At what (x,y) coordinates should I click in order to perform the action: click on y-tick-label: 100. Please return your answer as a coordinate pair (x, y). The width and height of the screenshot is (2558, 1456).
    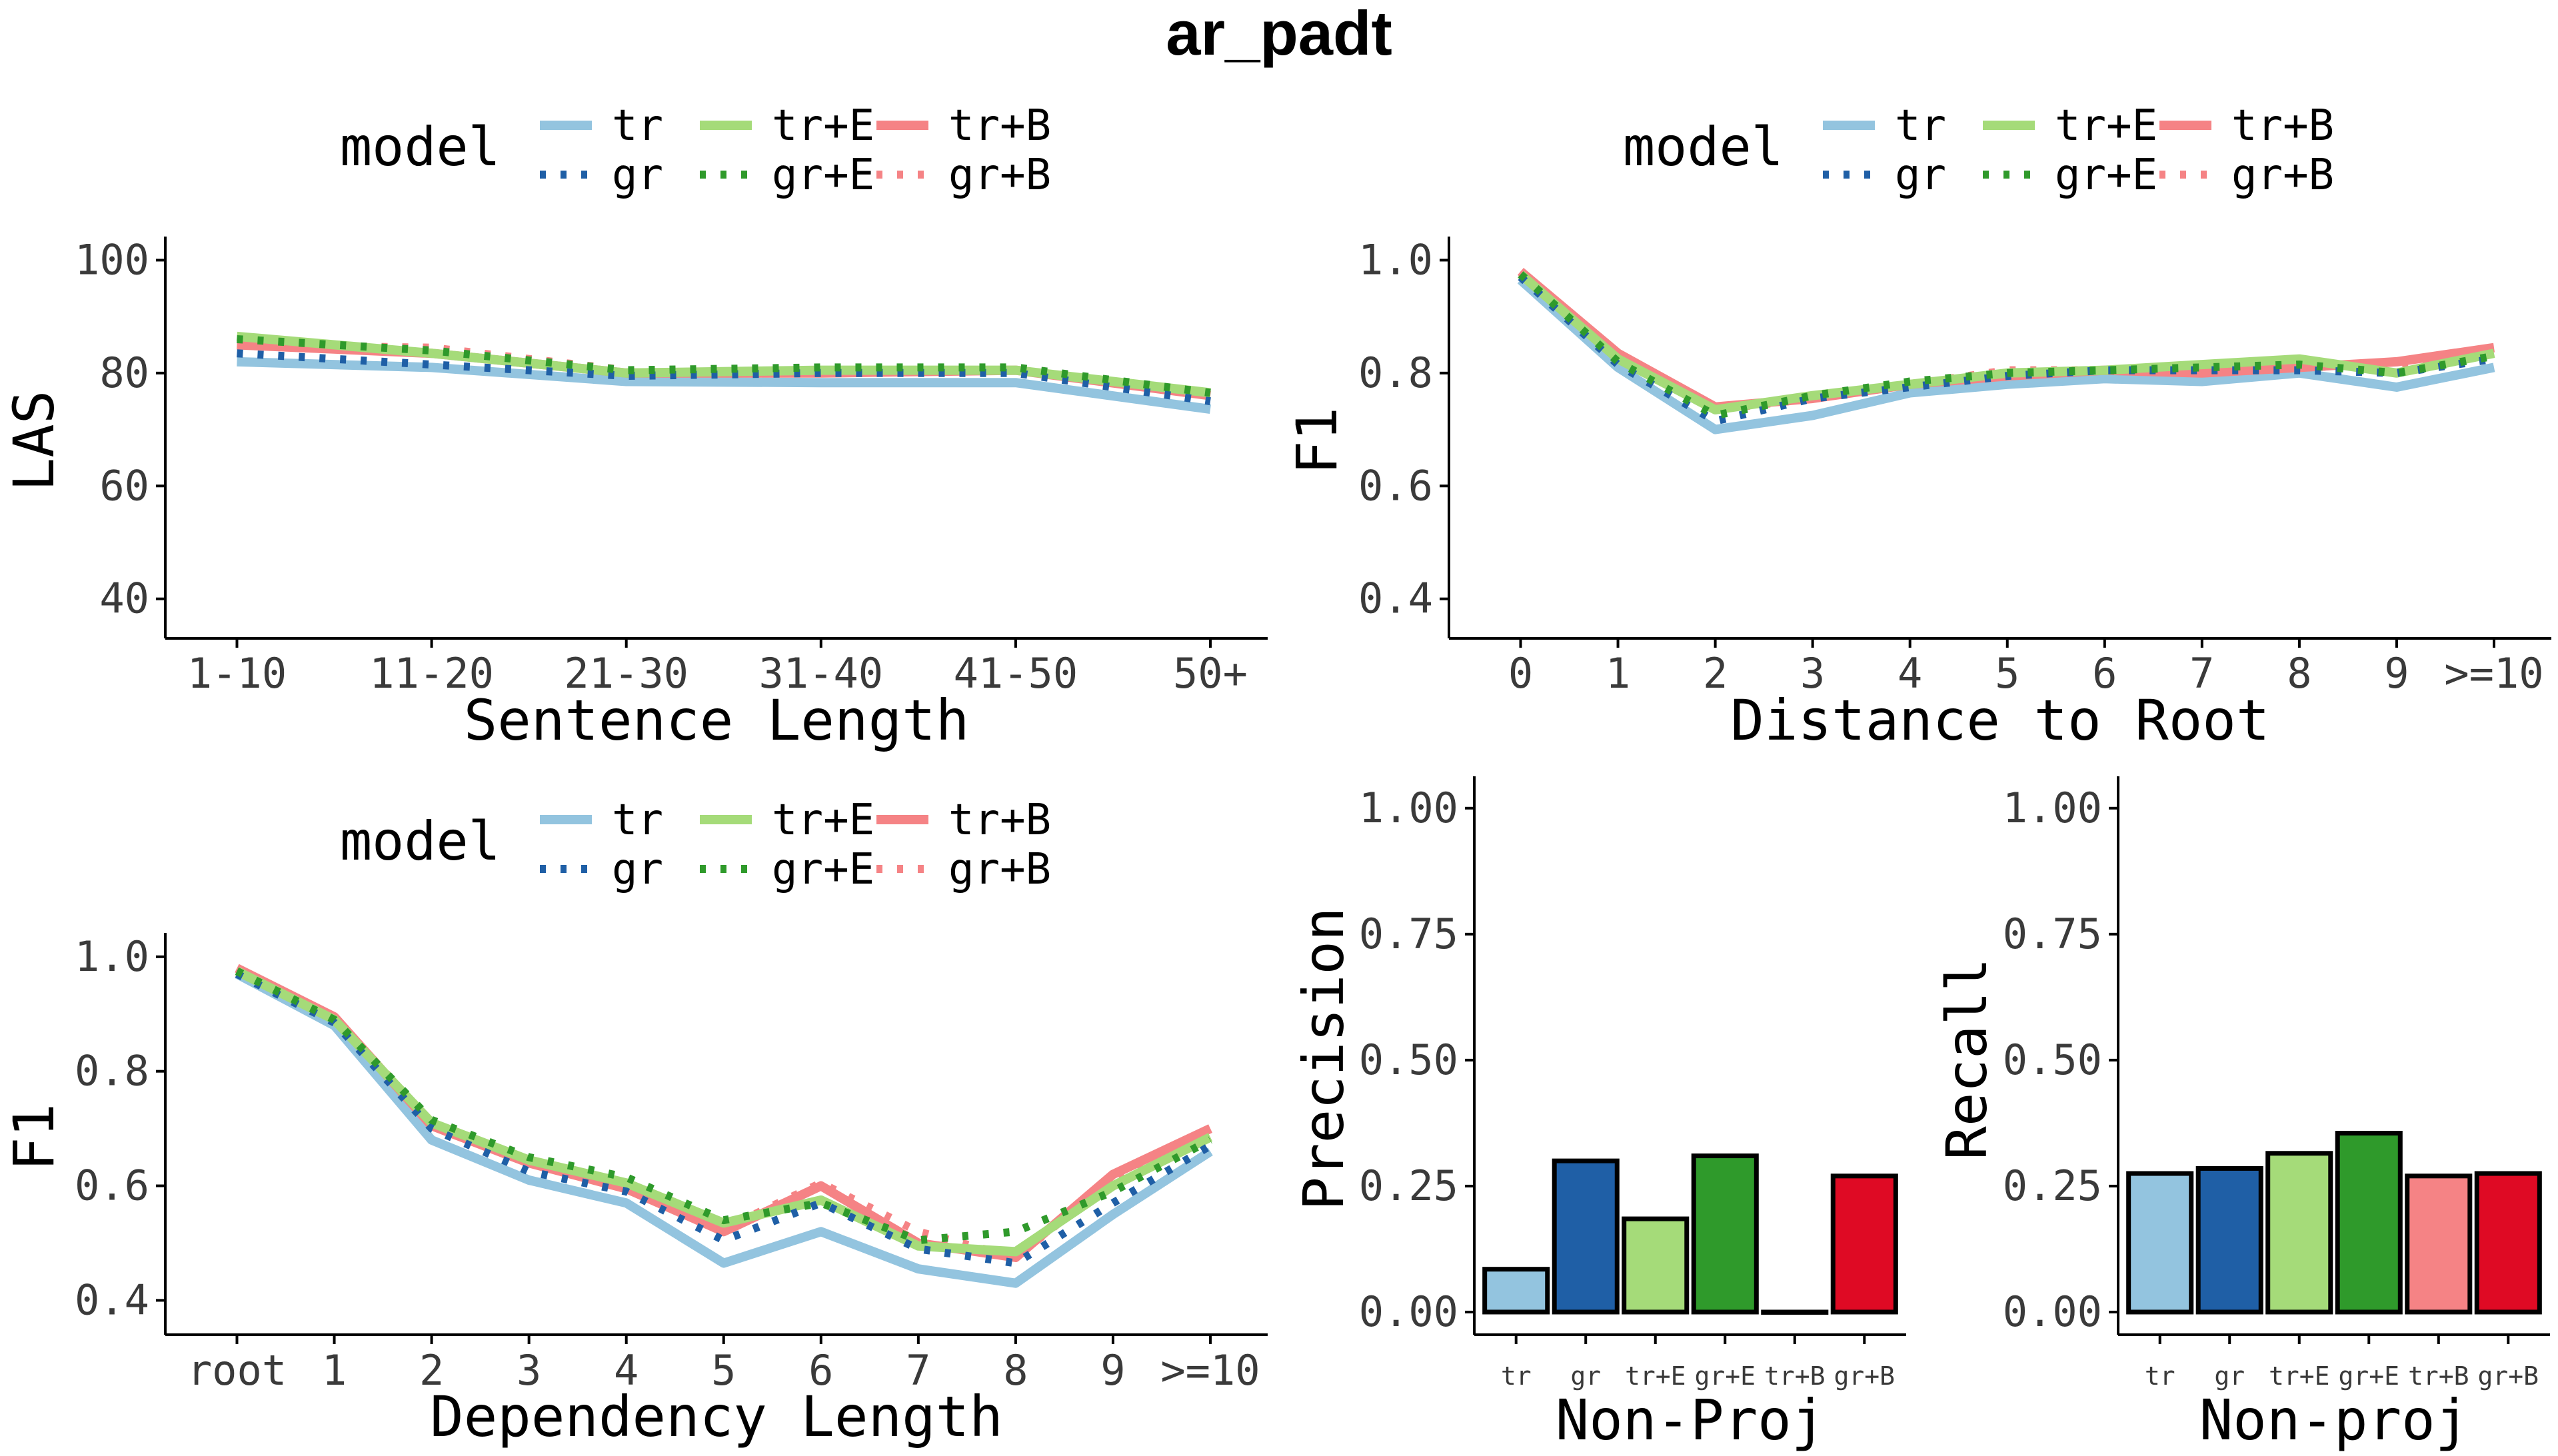
    Looking at the image, I should click on (112, 259).